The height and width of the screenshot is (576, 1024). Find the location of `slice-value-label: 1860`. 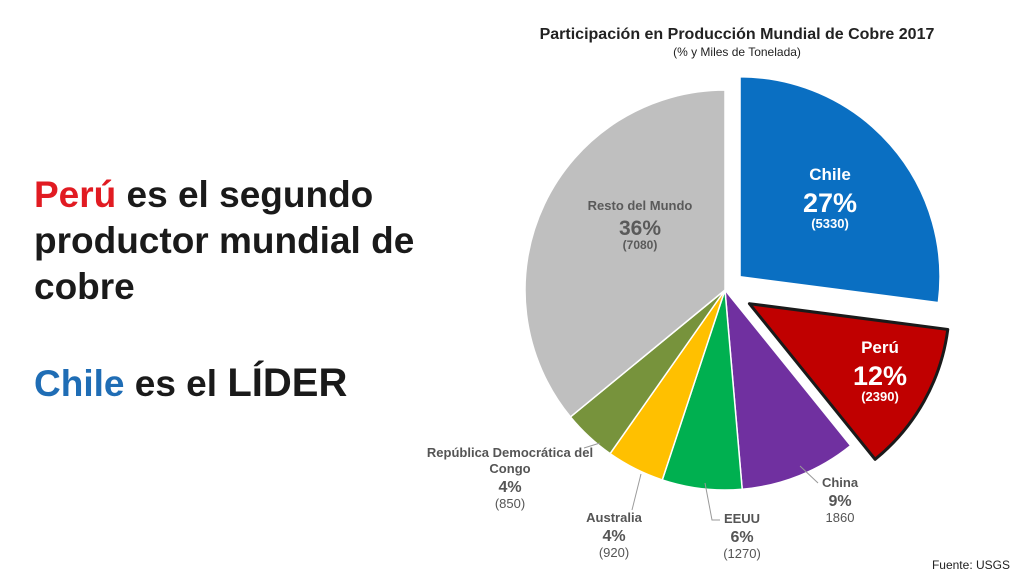

slice-value-label: 1860 is located at coordinates (840, 517).